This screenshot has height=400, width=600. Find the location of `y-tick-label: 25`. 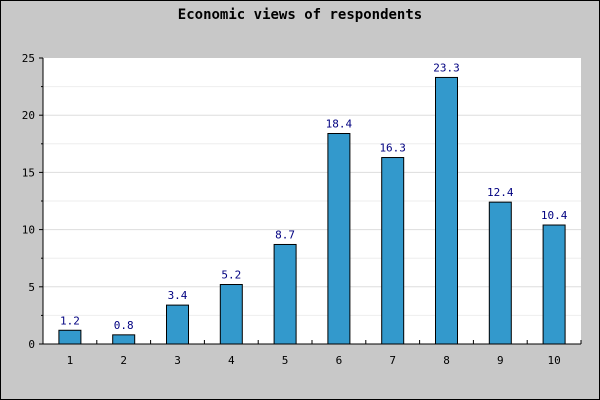

y-tick-label: 25 is located at coordinates (28, 58).